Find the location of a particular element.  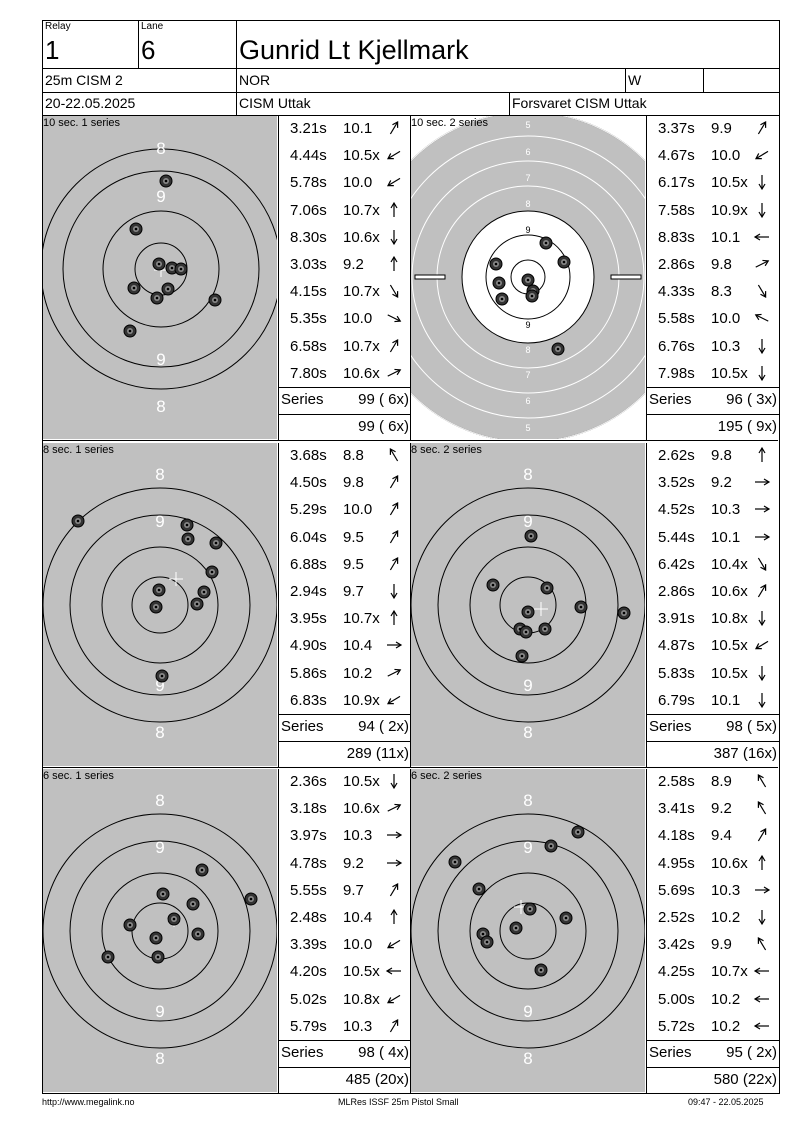

shot-row: 3.39s 10.0 is located at coordinates (345, 944).